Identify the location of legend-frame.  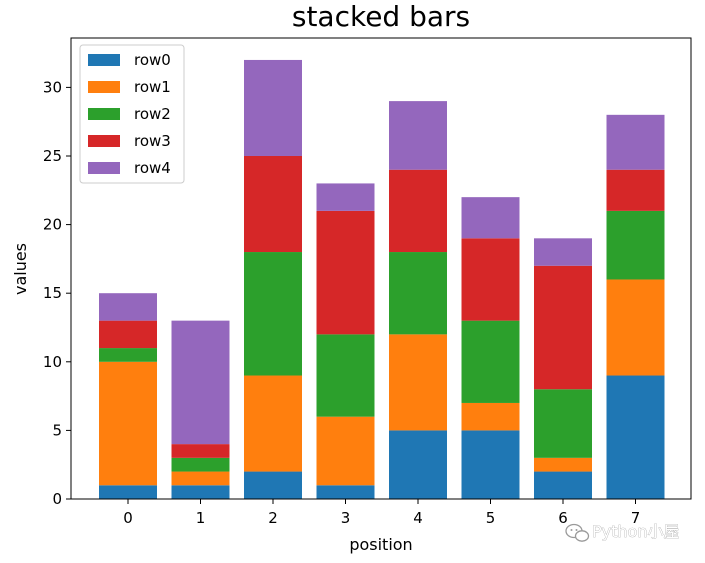
(132, 114).